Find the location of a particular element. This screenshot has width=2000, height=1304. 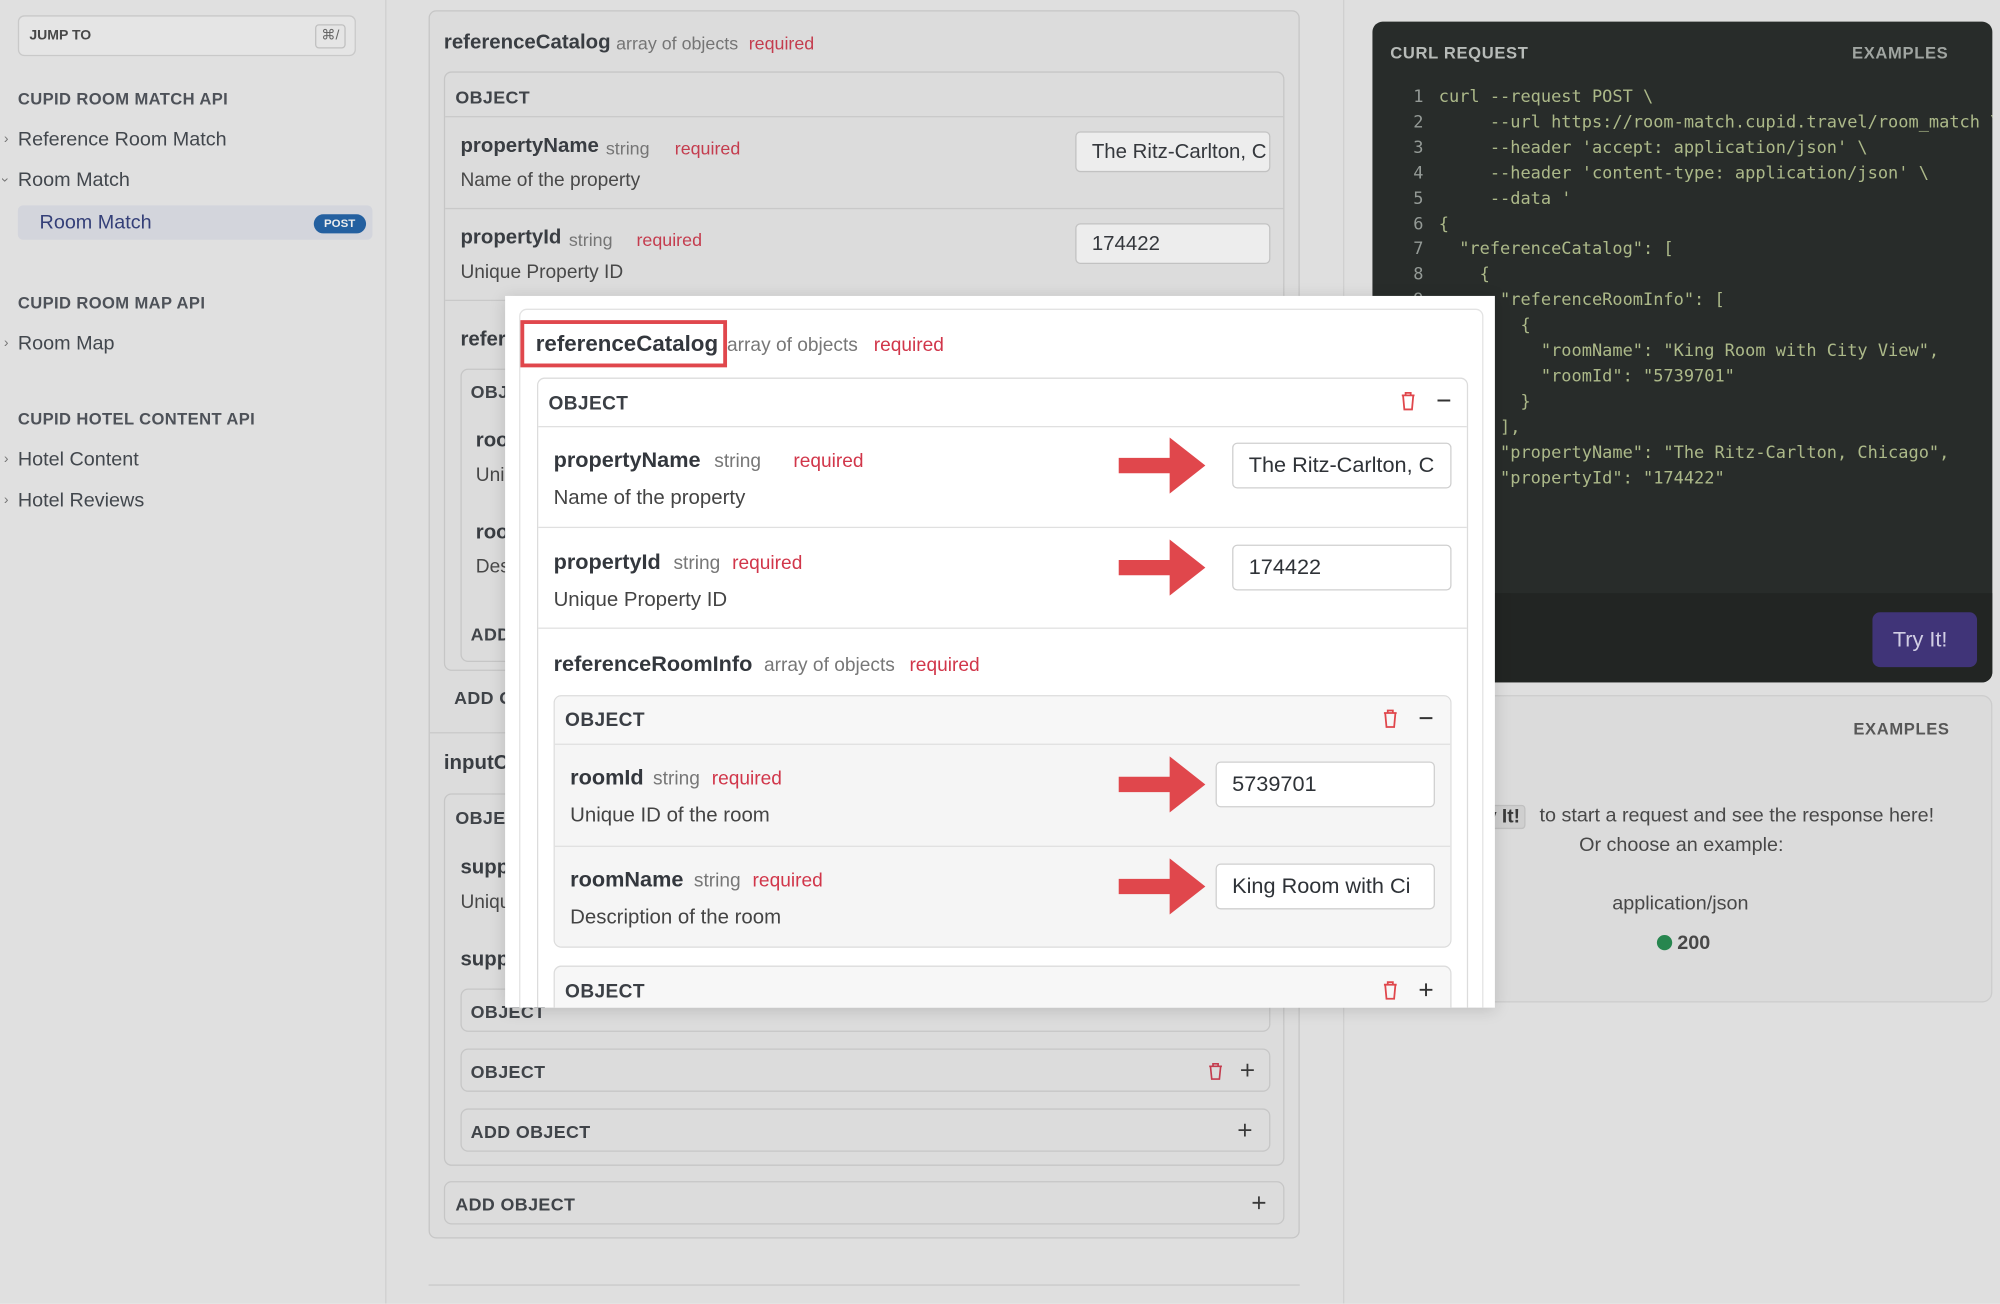

object-header-bg is located at coordinates (1002, 720).